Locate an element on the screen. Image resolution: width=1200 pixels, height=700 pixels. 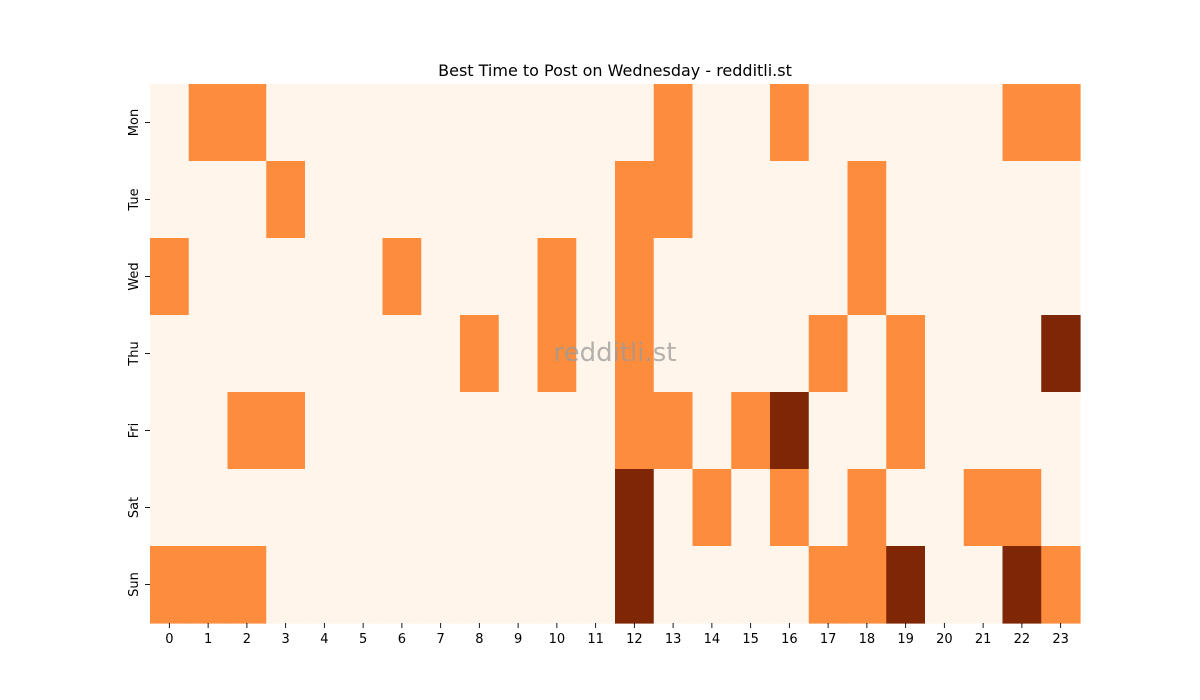
x-tick-label: 11 is located at coordinates (595, 639).